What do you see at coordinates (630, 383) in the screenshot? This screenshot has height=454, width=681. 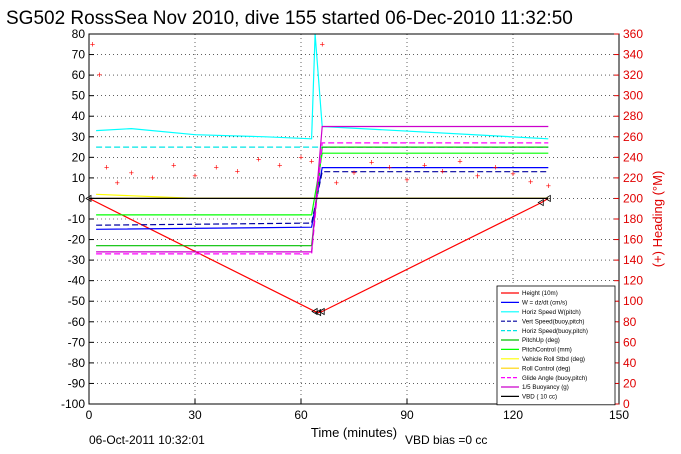 I see `y-right-tick-label: 20` at bounding box center [630, 383].